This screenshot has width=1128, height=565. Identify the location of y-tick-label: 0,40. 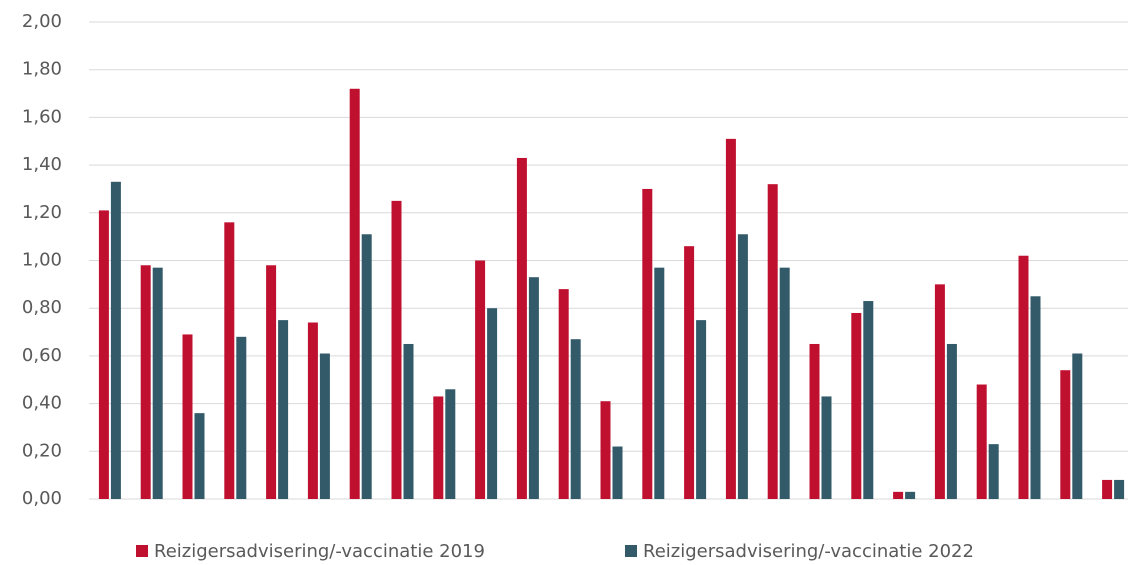
(42, 403).